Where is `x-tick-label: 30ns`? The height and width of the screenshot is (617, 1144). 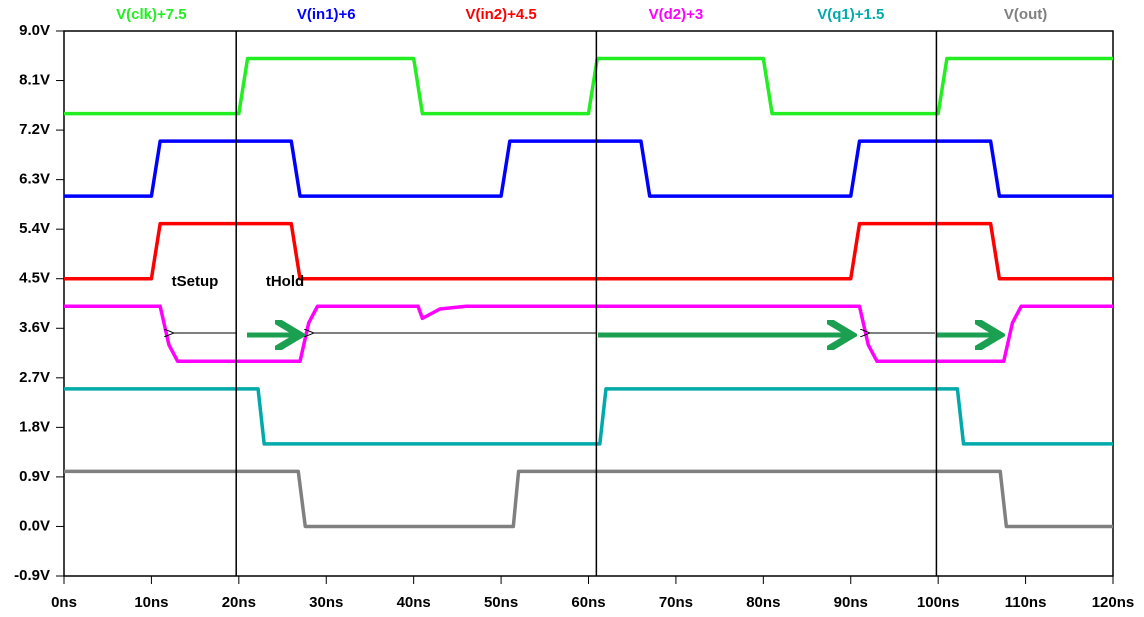
x-tick-label: 30ns is located at coordinates (326, 602).